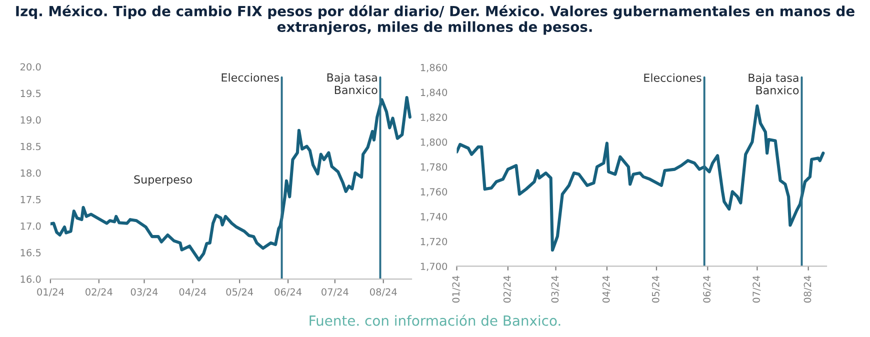 This screenshot has height=337, width=870. Describe the element at coordinates (30, 173) in the screenshot. I see `y-tick-label: 18.0` at that location.